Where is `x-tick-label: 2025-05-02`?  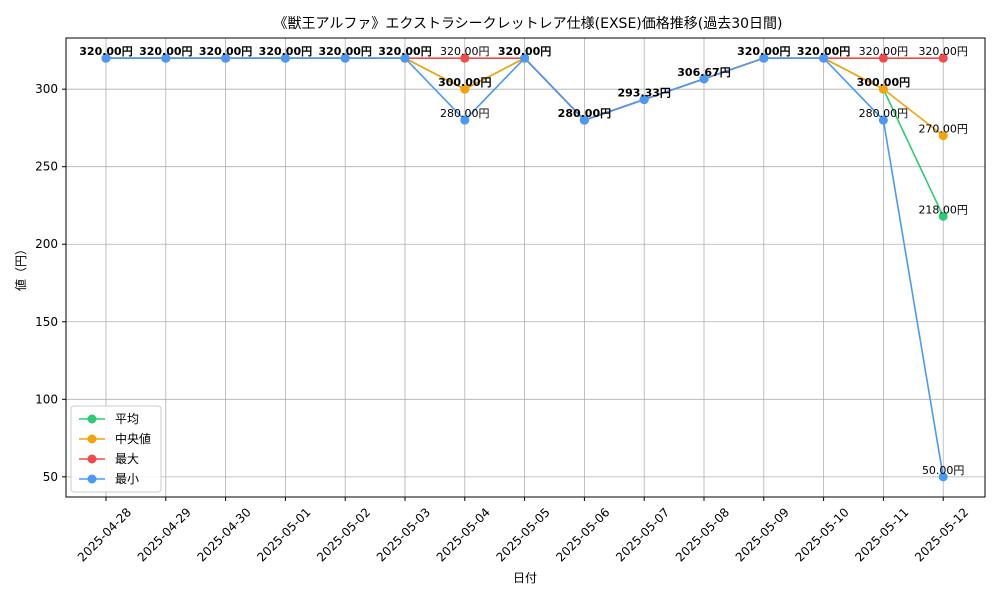 x-tick-label: 2025-05-02 is located at coordinates (343, 534).